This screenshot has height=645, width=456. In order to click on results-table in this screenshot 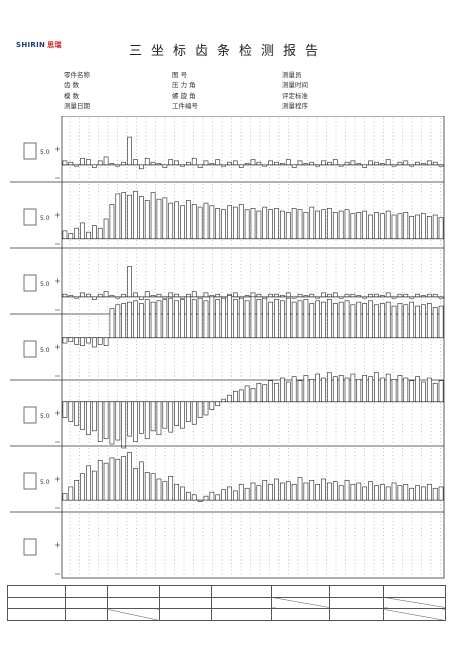, I will do `click(226, 603)`.